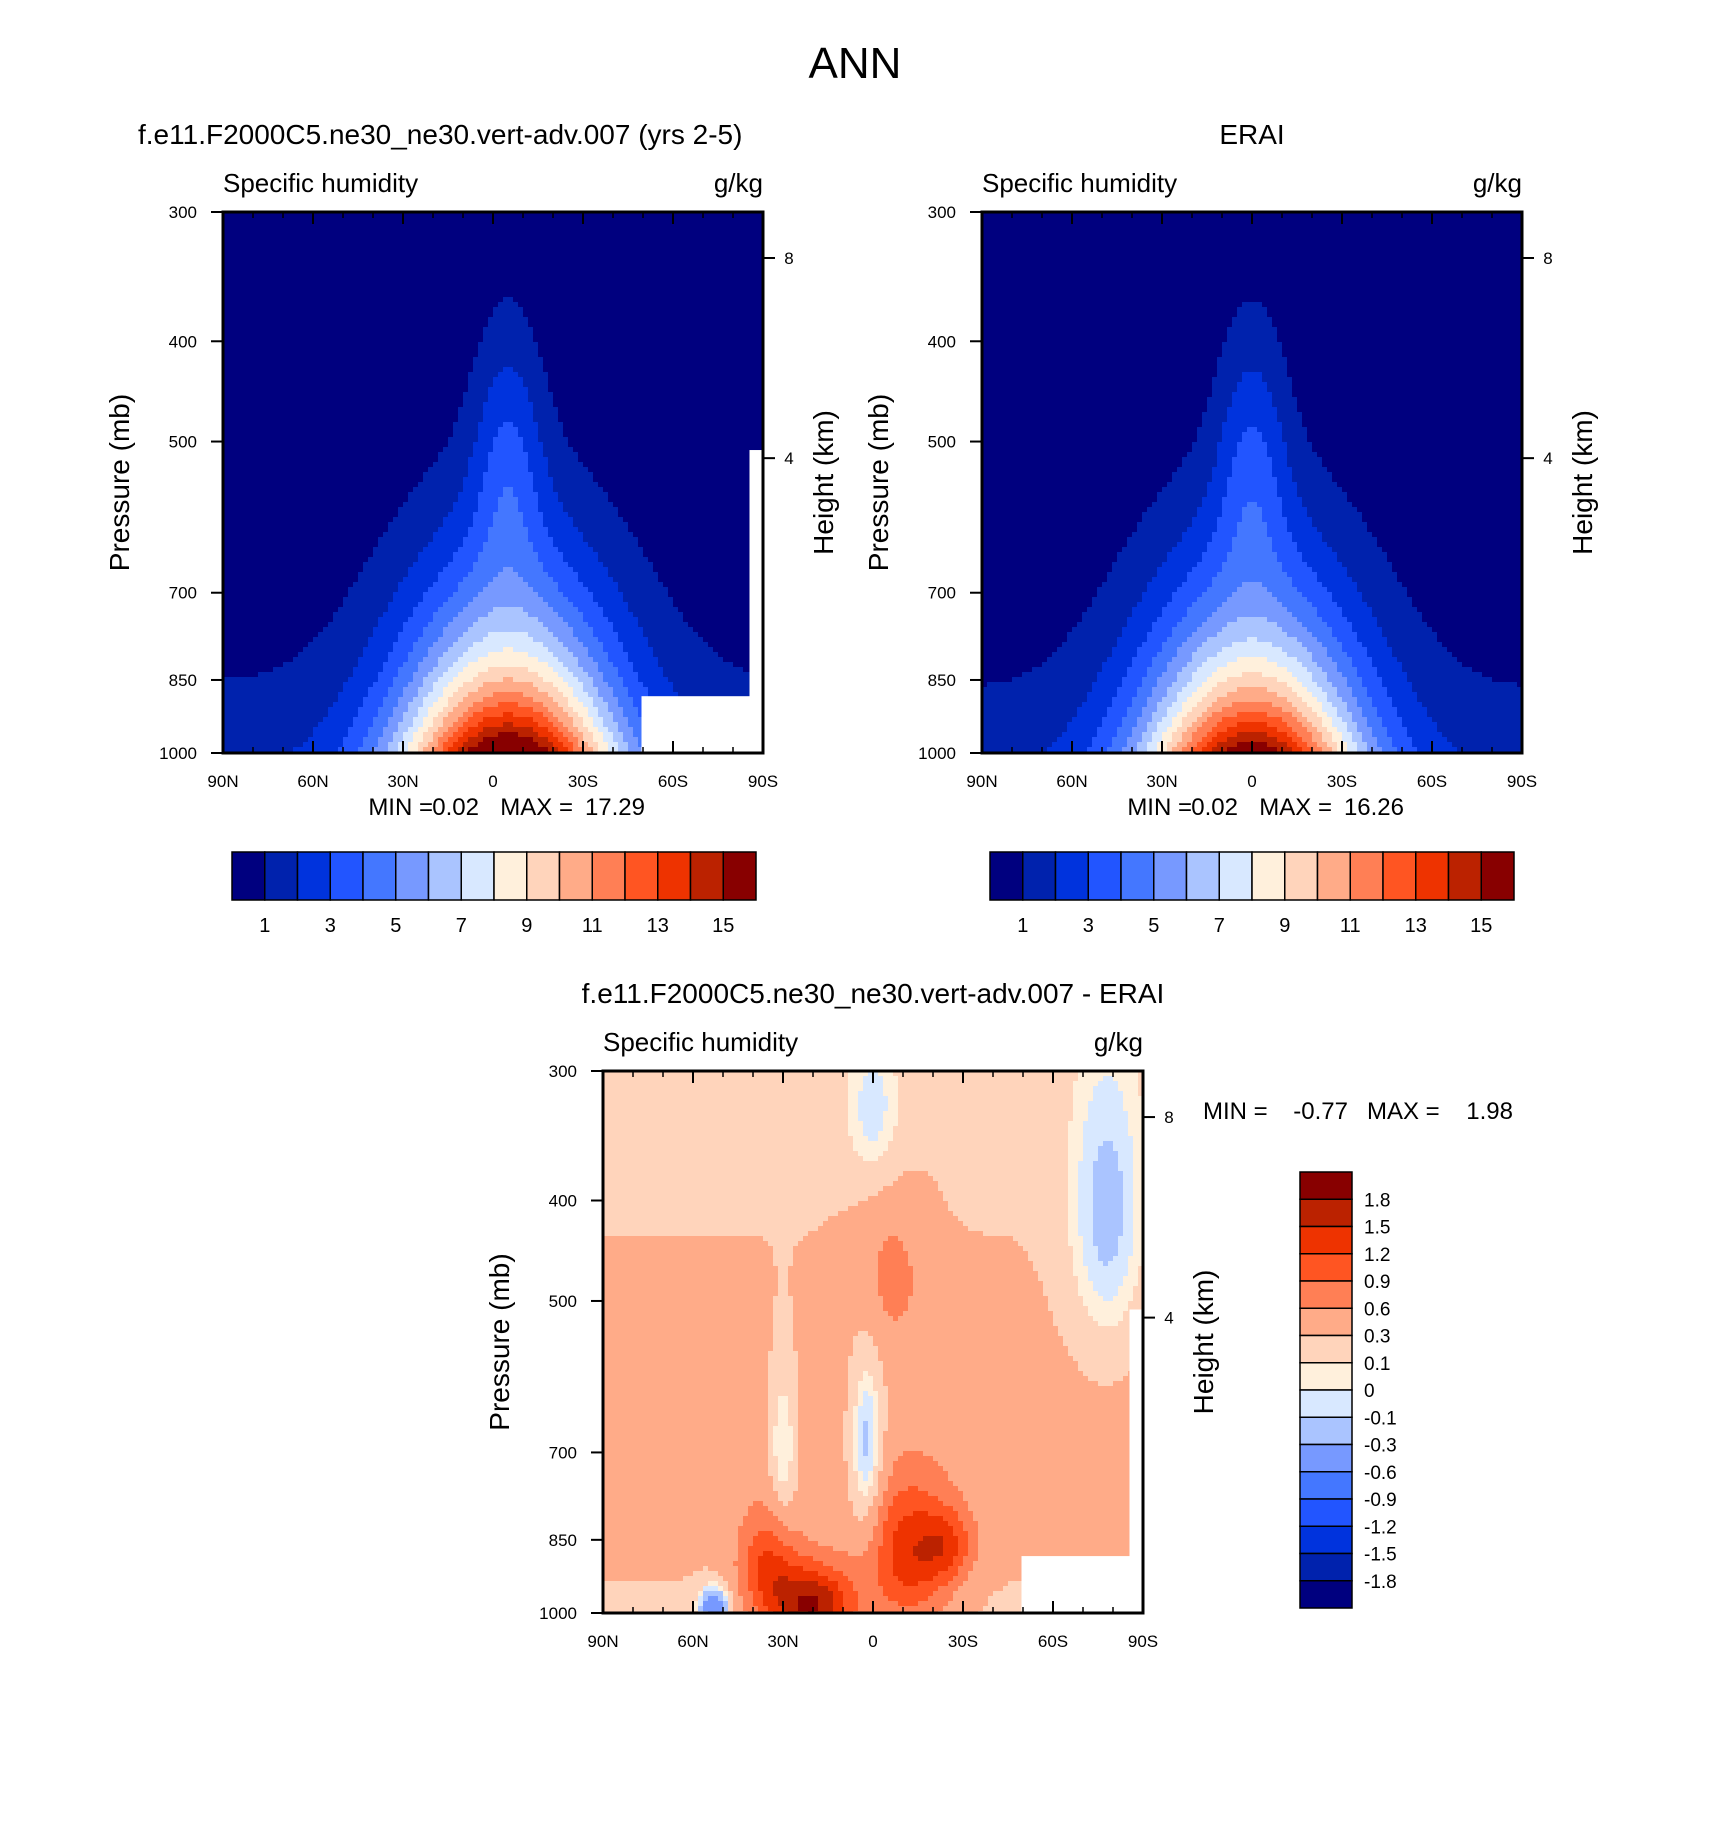  I want to click on colorbar-label: 0, so click(1369, 1391).